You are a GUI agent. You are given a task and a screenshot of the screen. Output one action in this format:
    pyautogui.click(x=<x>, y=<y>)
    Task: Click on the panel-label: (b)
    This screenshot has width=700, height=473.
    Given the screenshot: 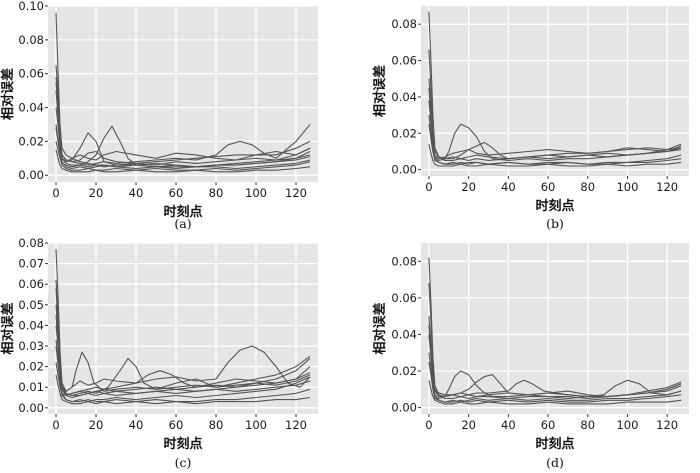 What is the action you would take?
    pyautogui.click(x=555, y=223)
    